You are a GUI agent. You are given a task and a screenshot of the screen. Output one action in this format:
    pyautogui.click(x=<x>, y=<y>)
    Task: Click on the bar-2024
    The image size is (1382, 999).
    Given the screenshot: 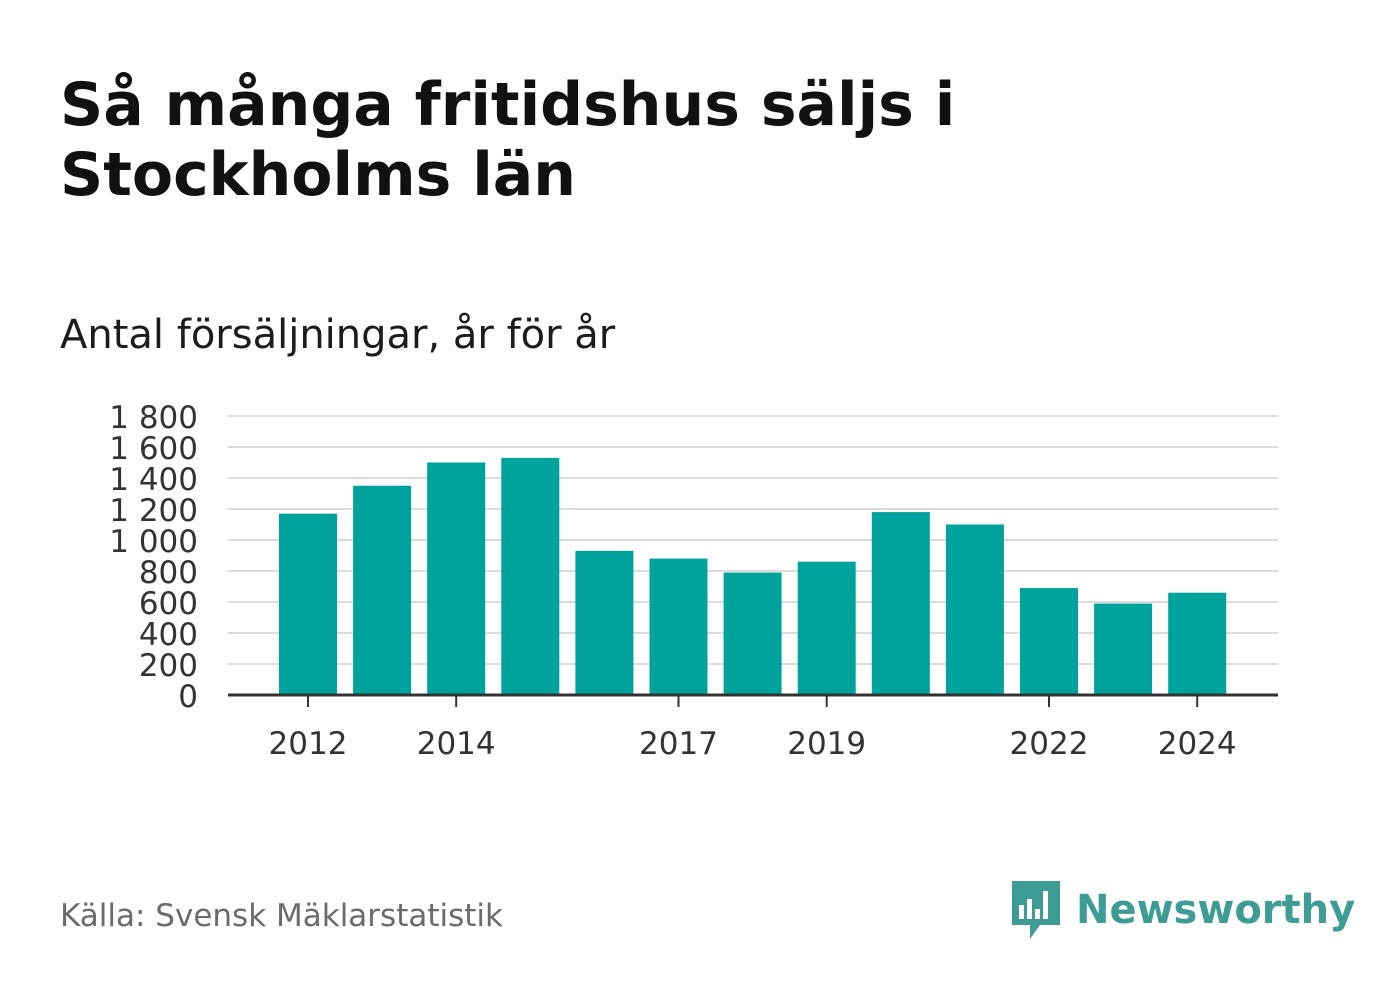 What is the action you would take?
    pyautogui.click(x=1197, y=643)
    